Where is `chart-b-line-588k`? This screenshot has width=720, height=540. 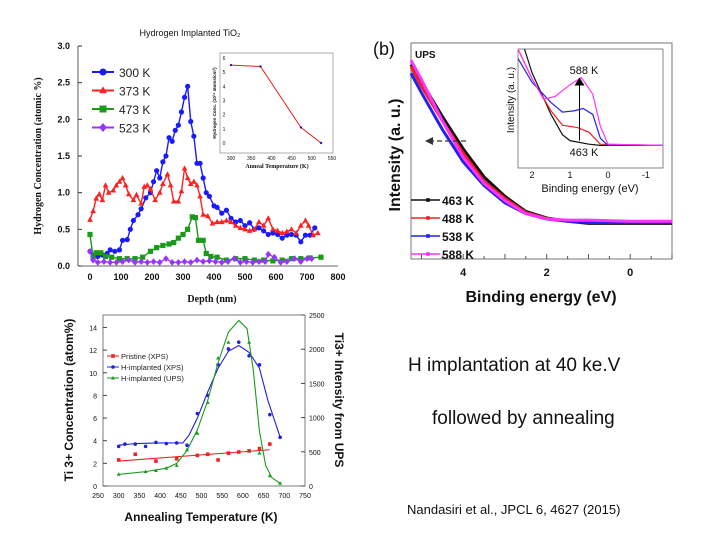
chart-b-line-588k is located at coordinates (540, 141).